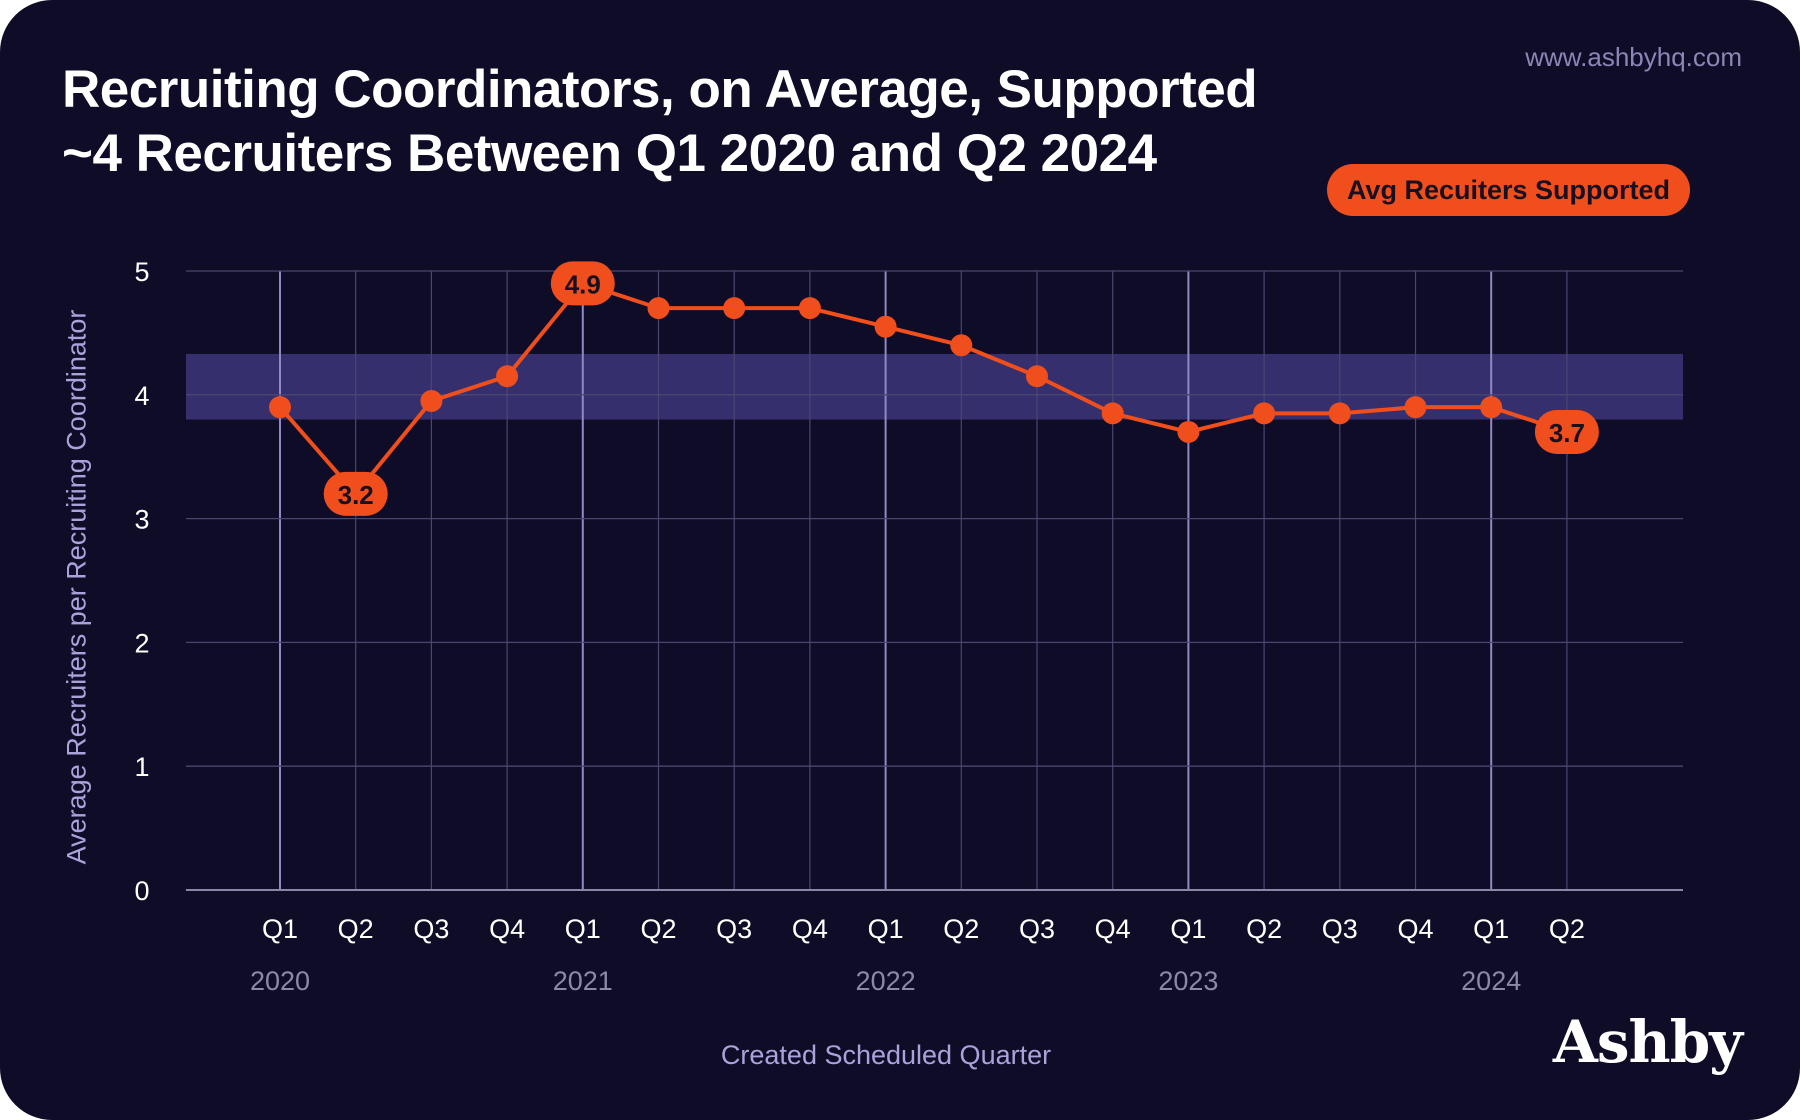  Describe the element at coordinates (141, 396) in the screenshot. I see `y-tick-label: 4` at that location.